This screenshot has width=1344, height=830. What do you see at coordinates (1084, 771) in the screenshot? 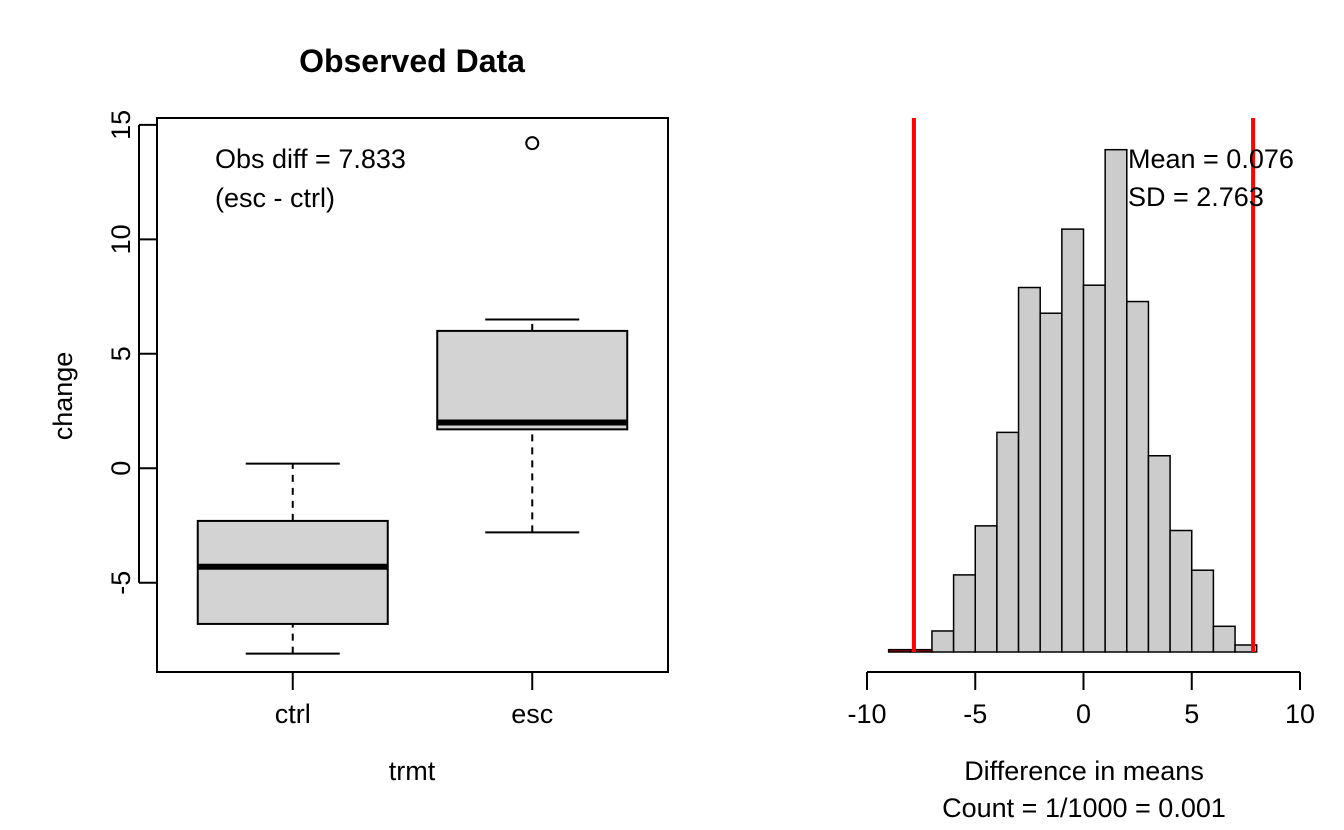
I see `histogram-x-axis-label: Difference in means` at bounding box center [1084, 771].